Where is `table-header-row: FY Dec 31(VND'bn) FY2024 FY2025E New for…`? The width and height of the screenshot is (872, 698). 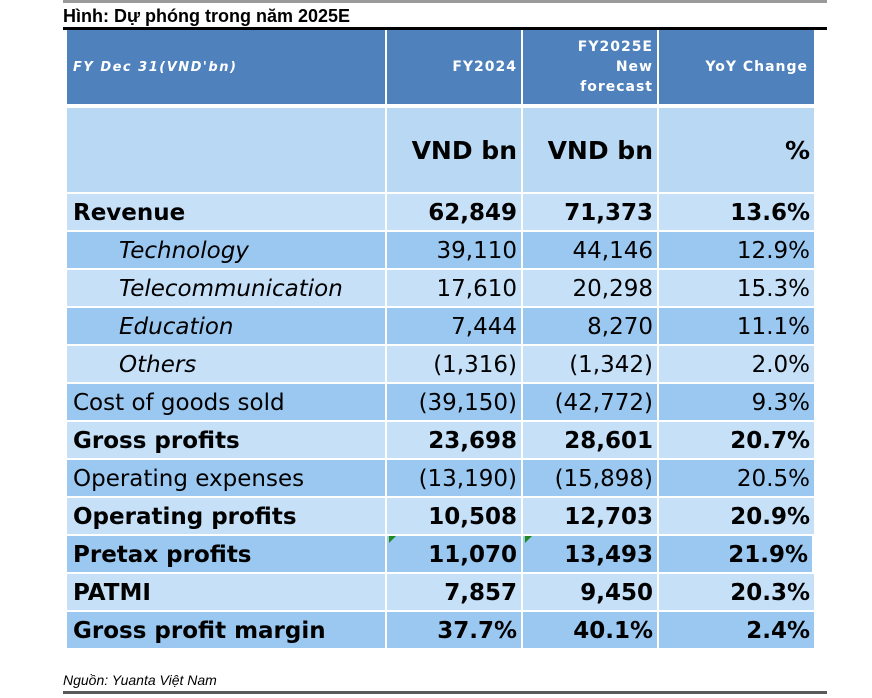 table-header-row: FY Dec 31(VND'bn) FY2024 FY2025E New for… is located at coordinates (440, 69).